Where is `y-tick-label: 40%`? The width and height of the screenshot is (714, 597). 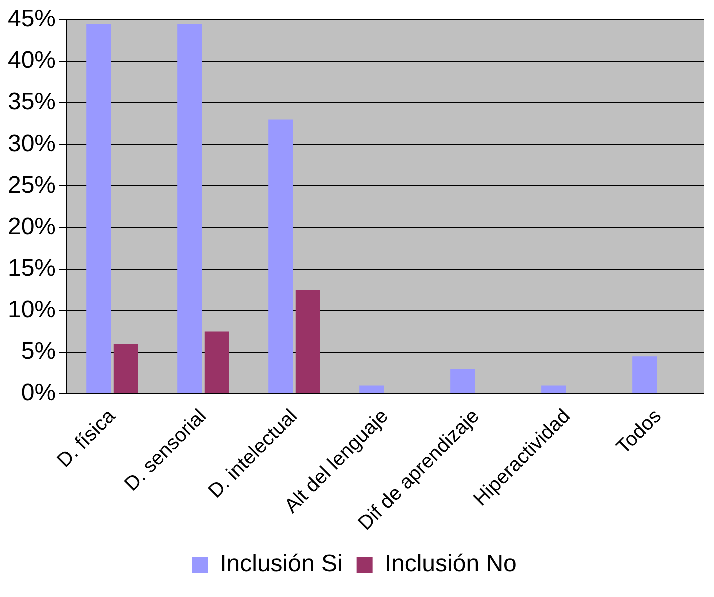
y-tick-label: 40% is located at coordinates (32, 60).